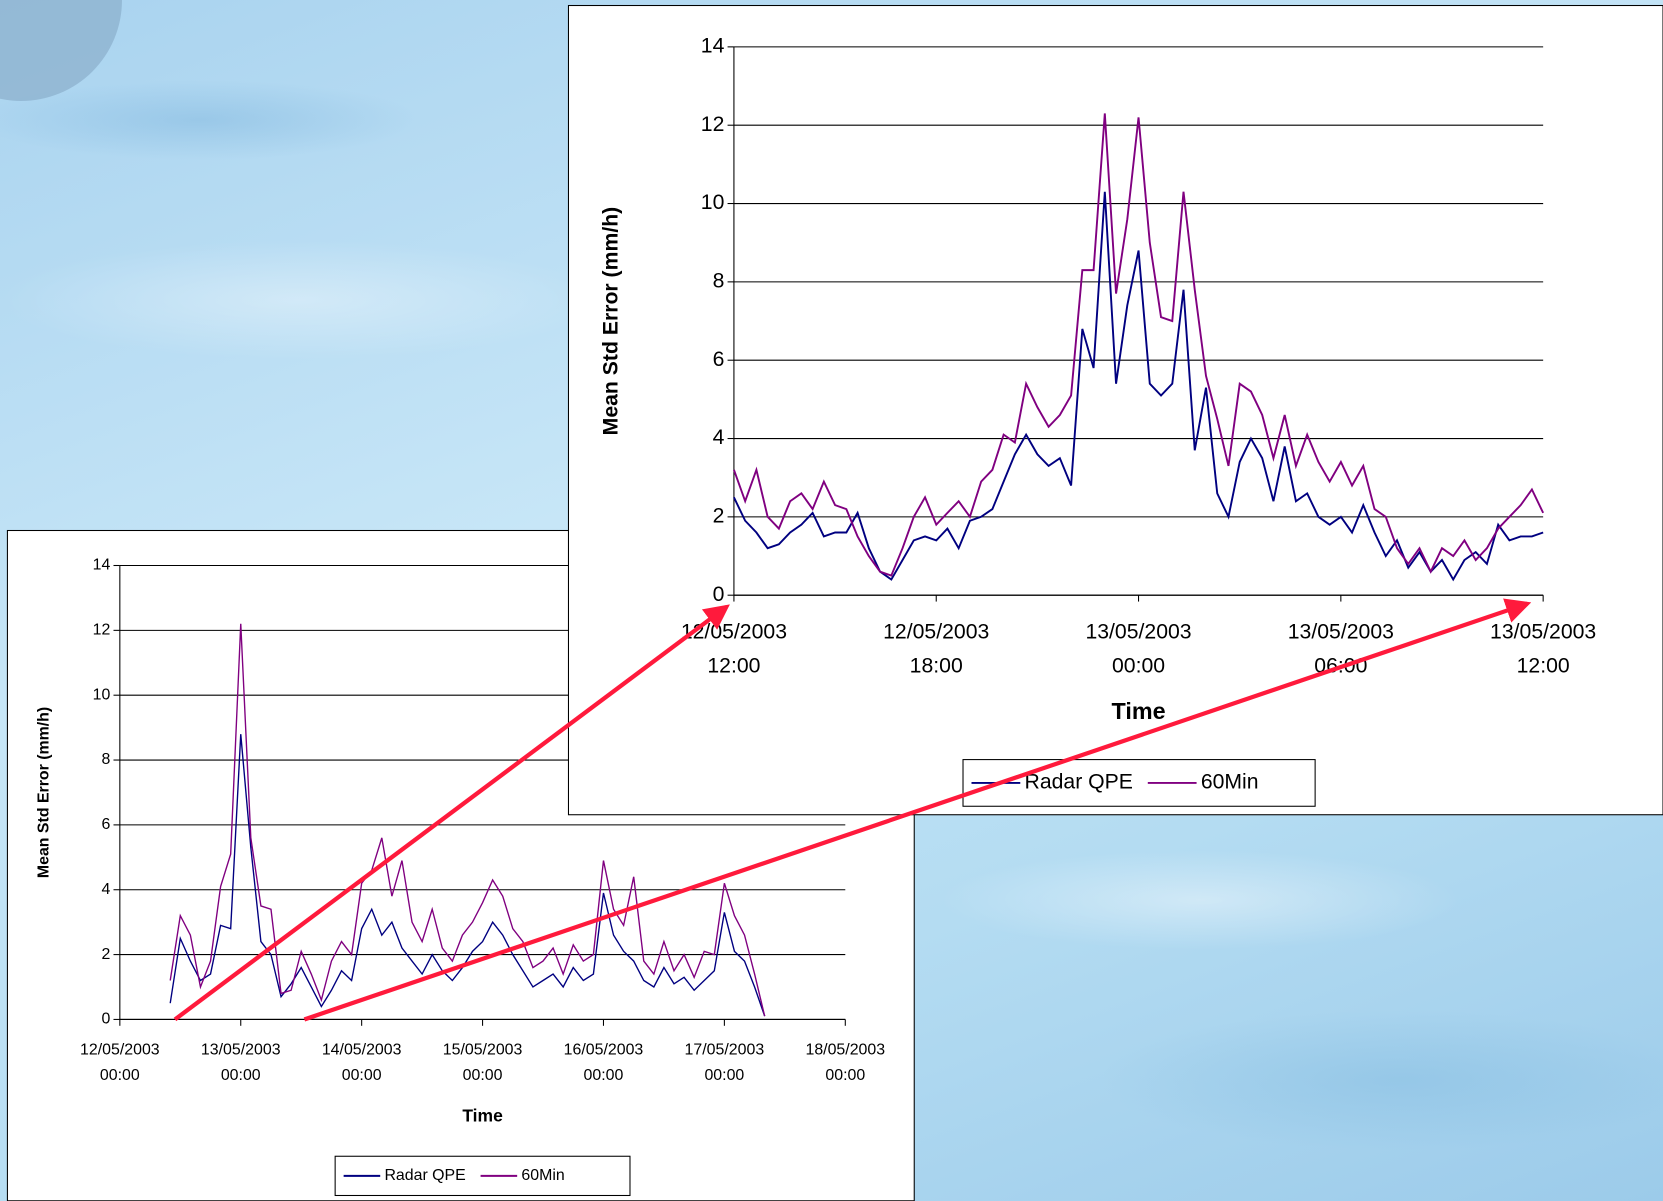 The image size is (1663, 1201). I want to click on x-tick-label: 12/05/2003 18:00, so click(936, 649).